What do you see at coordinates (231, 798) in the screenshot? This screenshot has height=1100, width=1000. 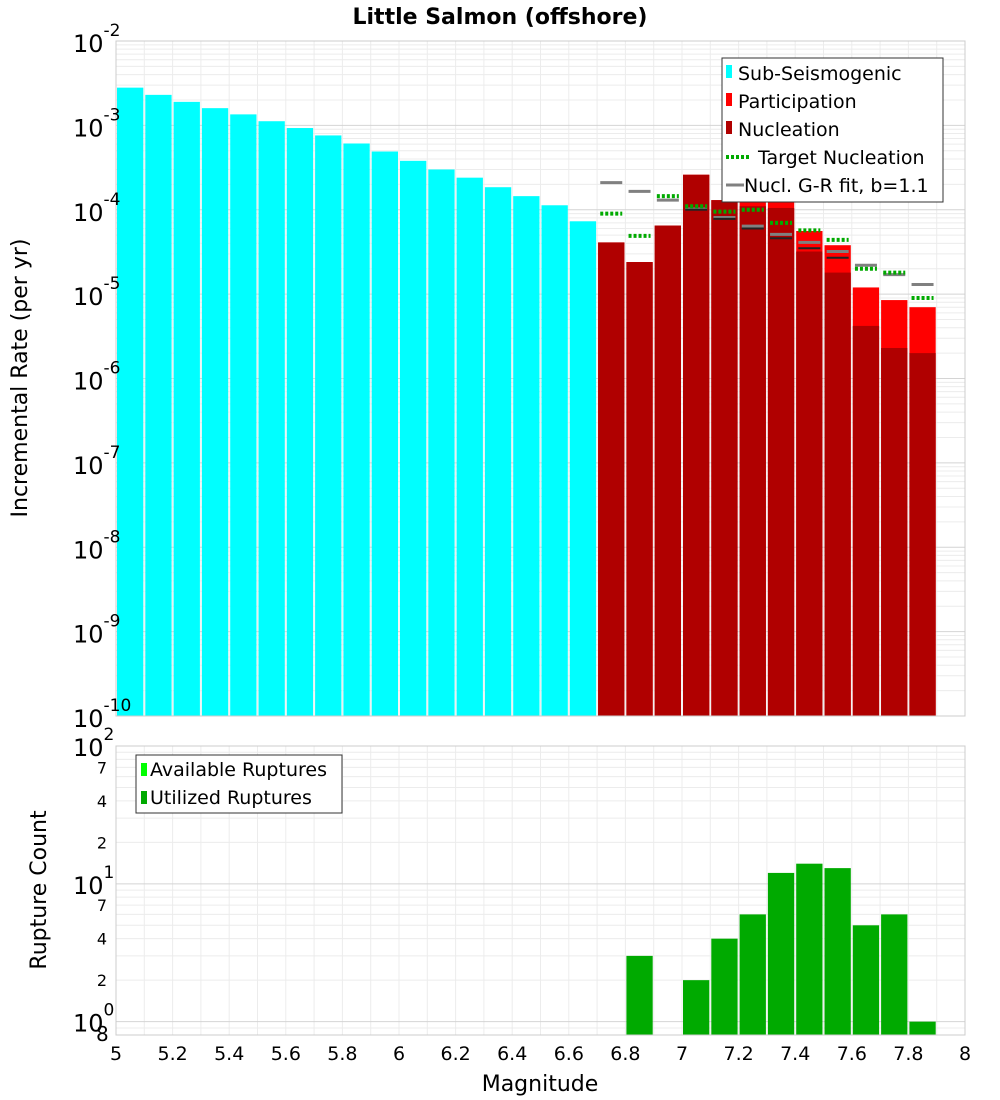 I see `legend-label: Utilized Ruptures` at bounding box center [231, 798].